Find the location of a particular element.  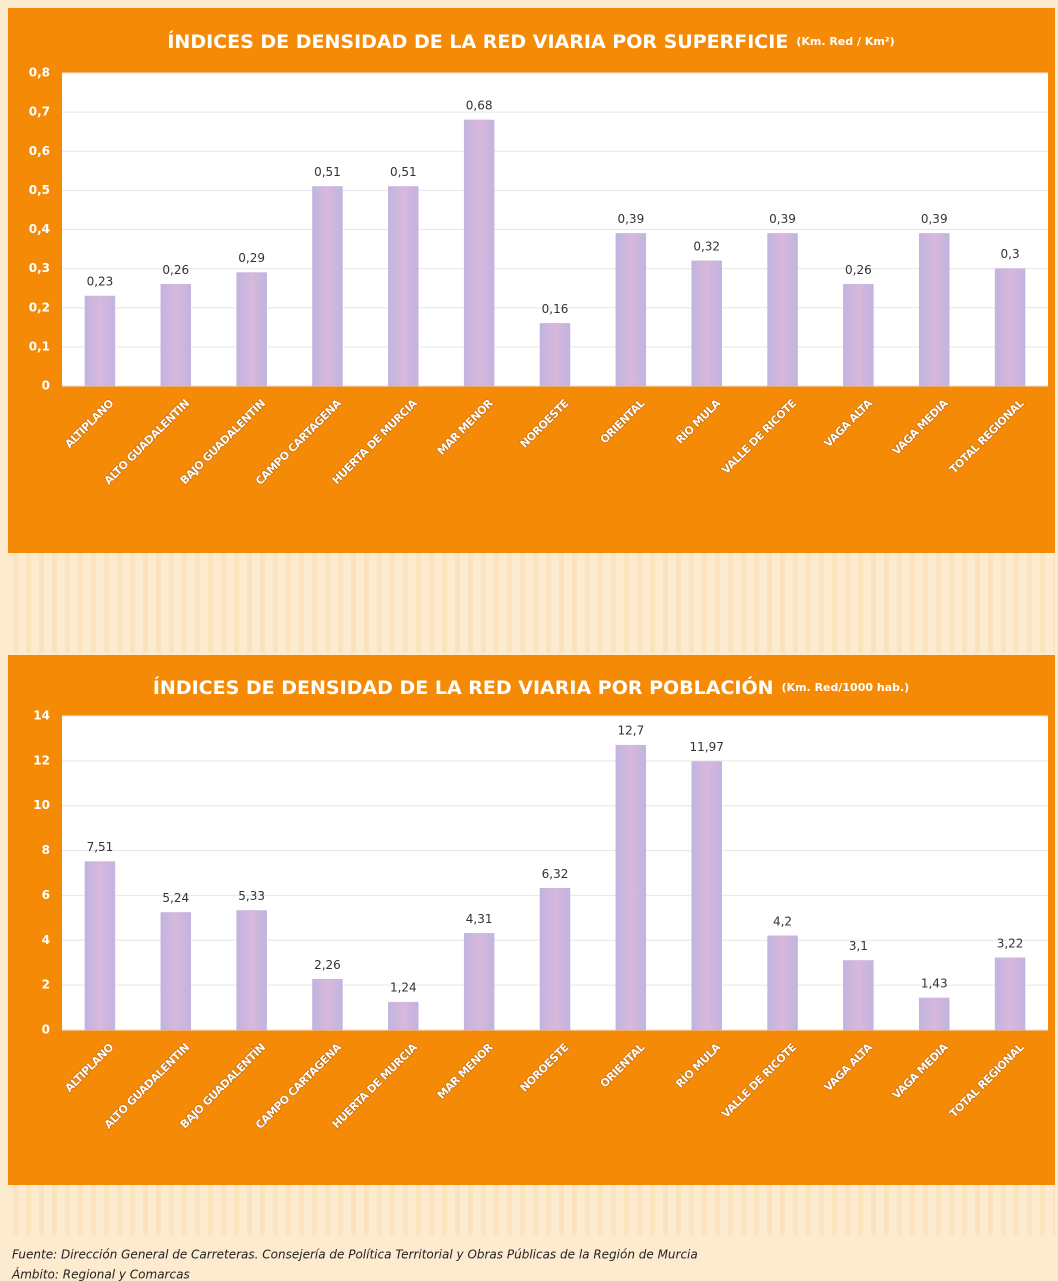

y-tick-label: 0,3 is located at coordinates (39, 268).